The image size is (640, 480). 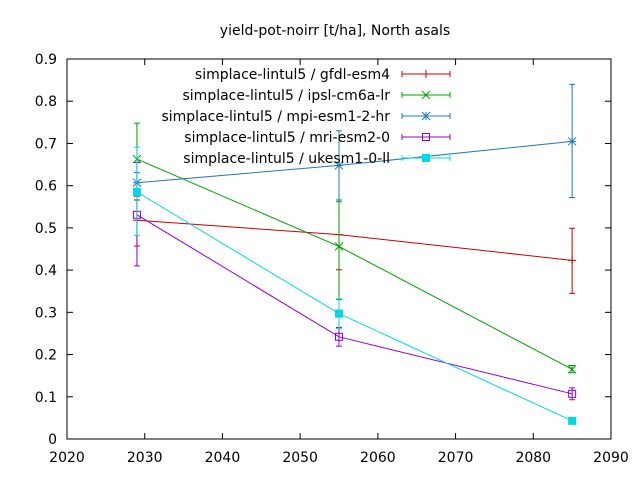 What do you see at coordinates (46, 144) in the screenshot?
I see `y-tick-label: 0.7` at bounding box center [46, 144].